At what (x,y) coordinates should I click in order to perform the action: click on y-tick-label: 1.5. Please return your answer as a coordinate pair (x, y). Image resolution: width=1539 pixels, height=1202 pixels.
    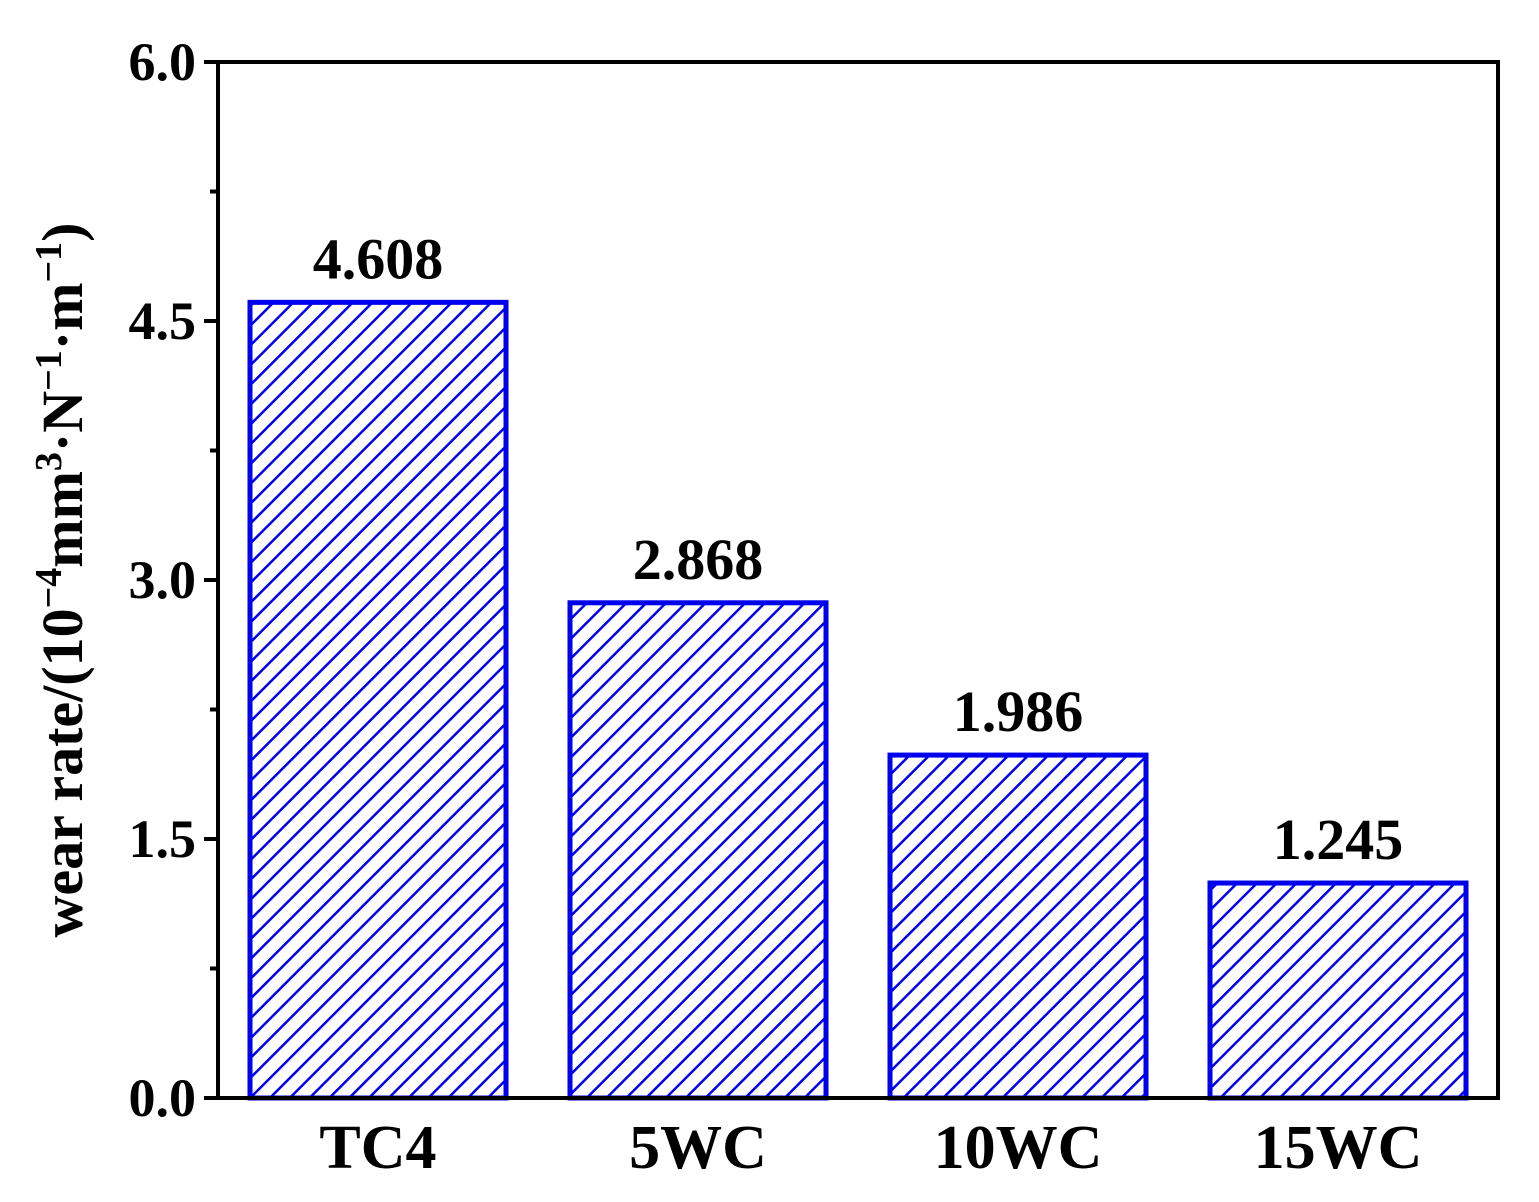
    Looking at the image, I should click on (163, 839).